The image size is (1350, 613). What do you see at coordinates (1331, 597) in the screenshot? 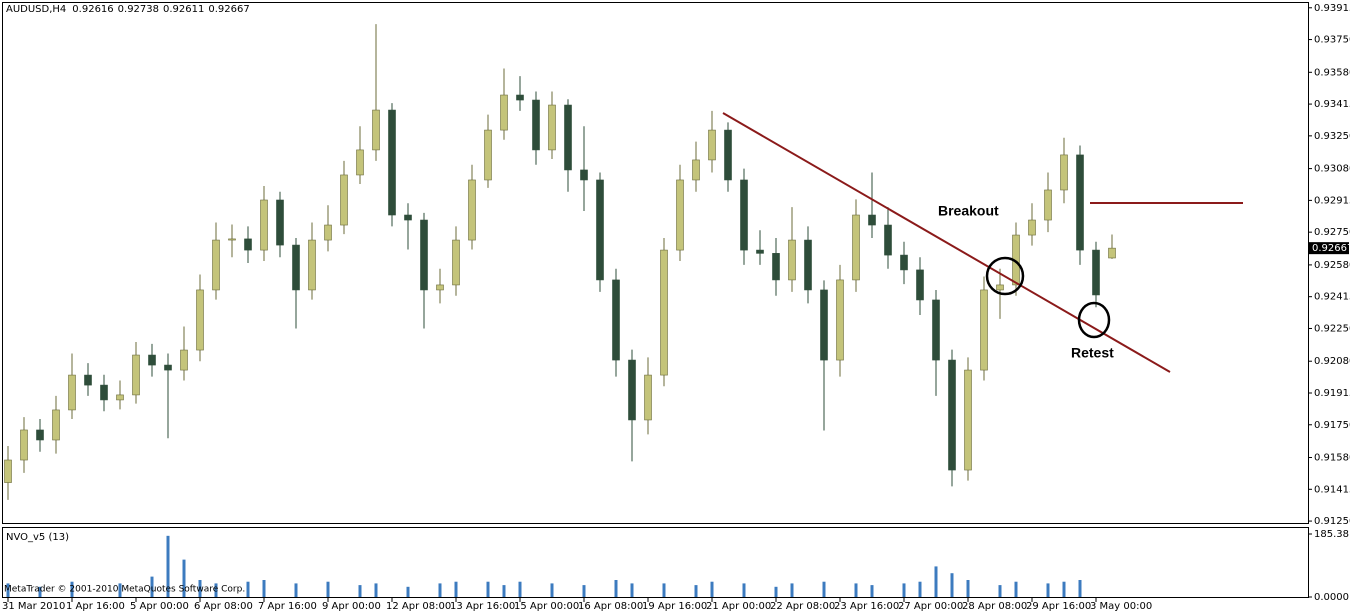
I see `indicator-tick-label: 0.0000` at bounding box center [1331, 597].